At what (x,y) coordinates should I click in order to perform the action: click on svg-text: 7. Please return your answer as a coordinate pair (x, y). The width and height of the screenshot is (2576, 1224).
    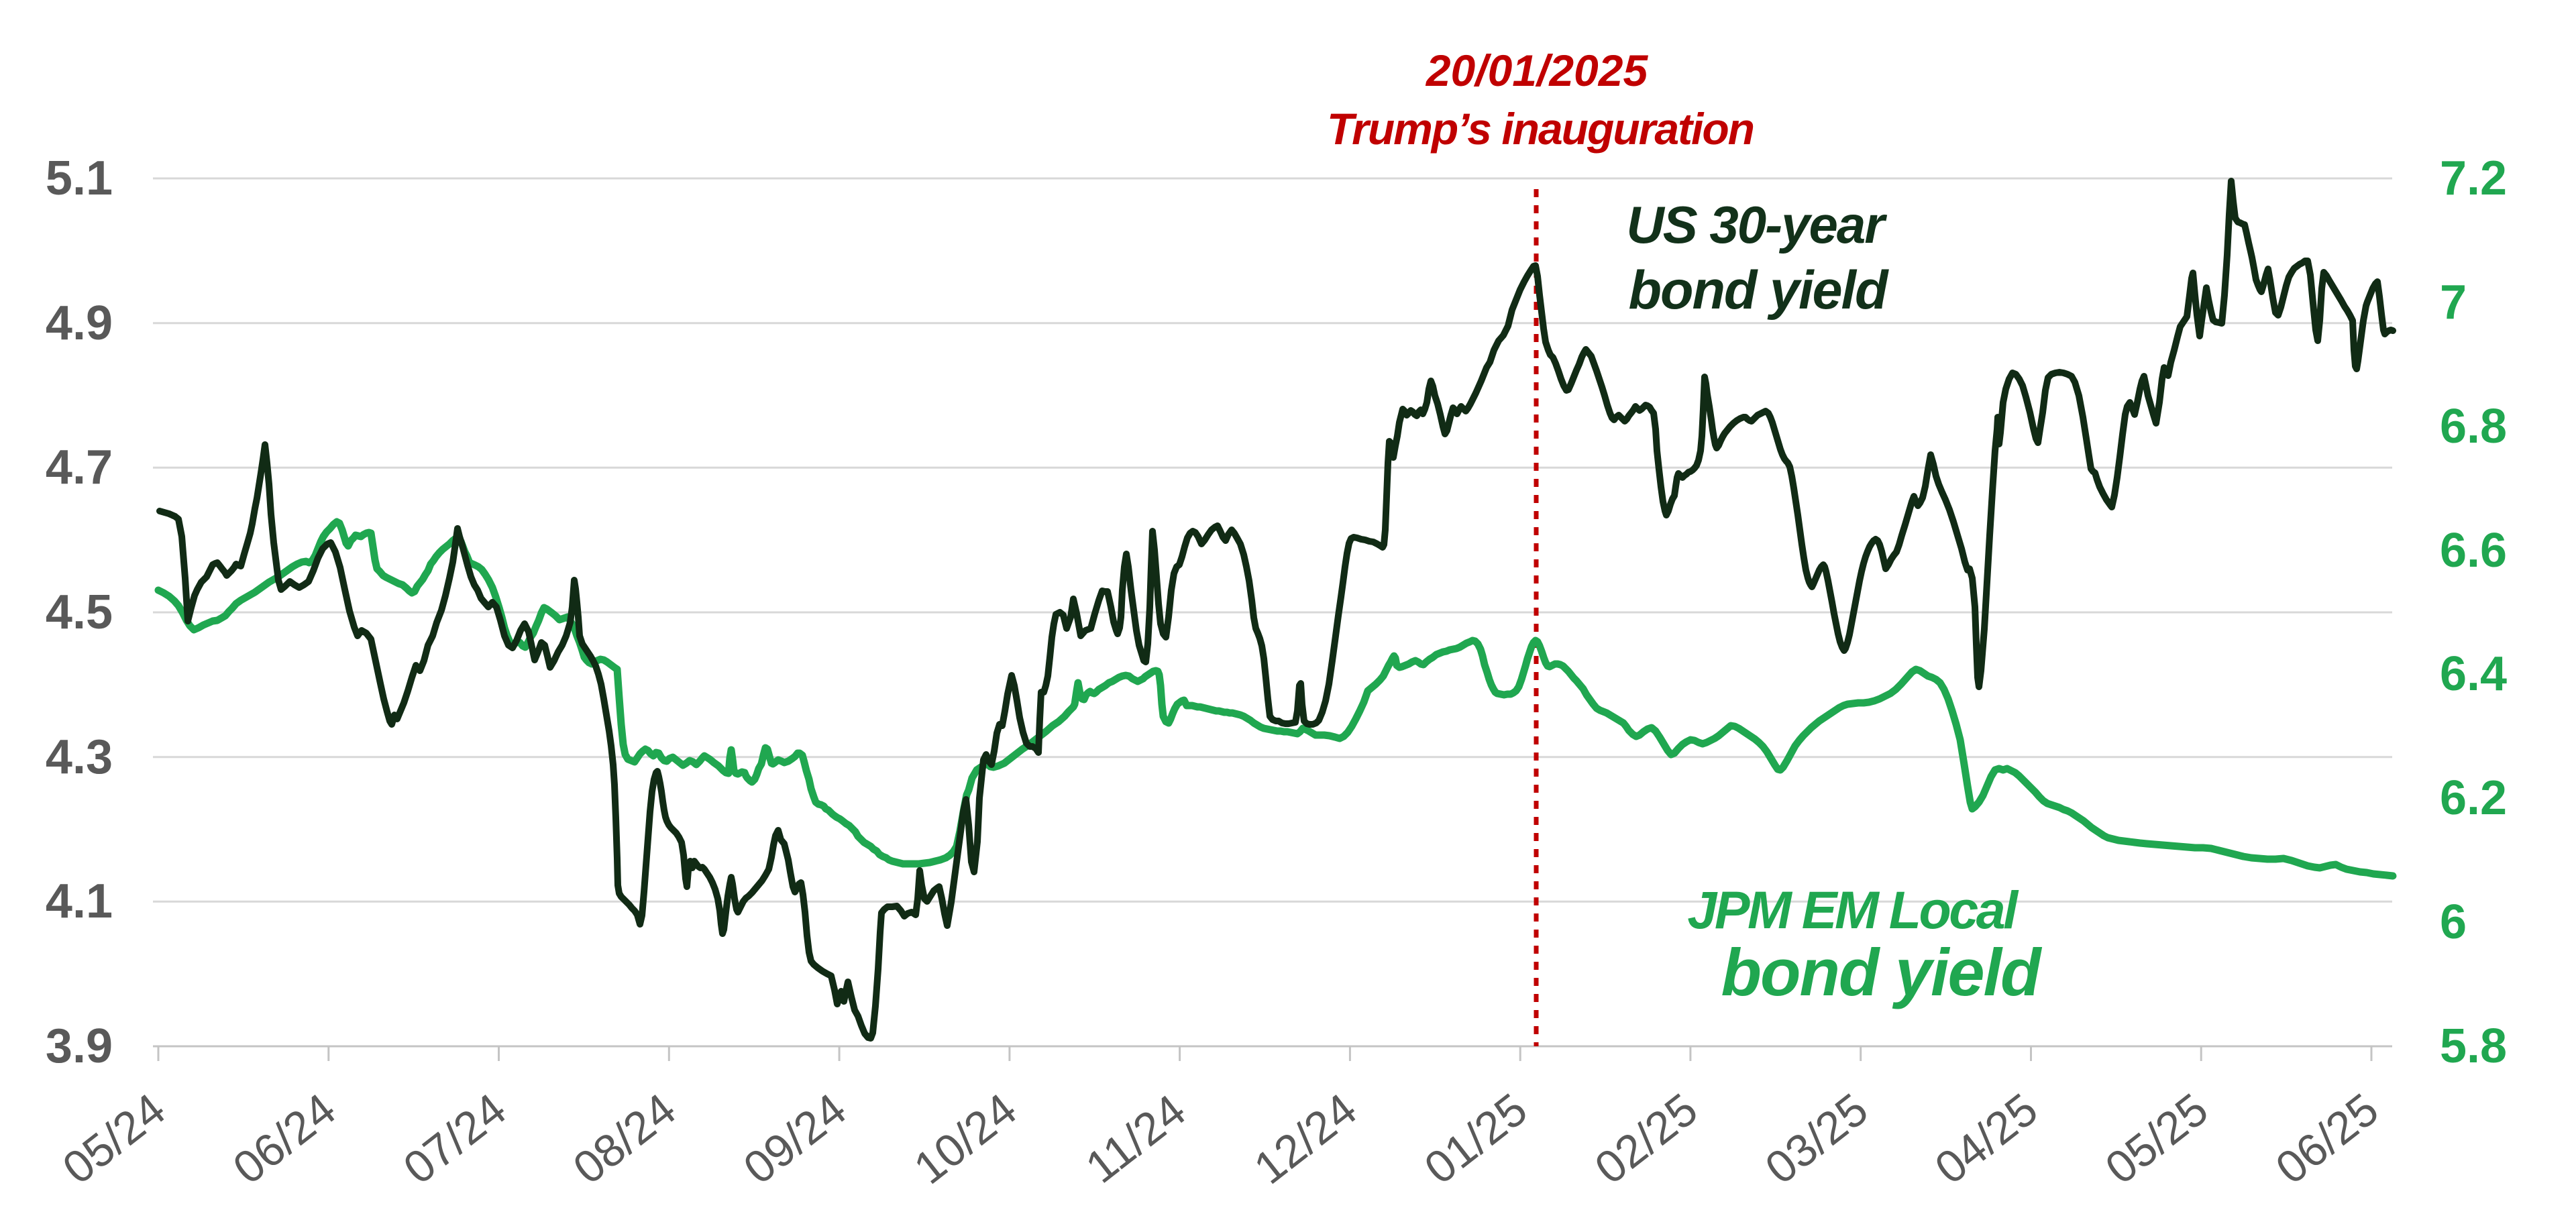
    Looking at the image, I should click on (2453, 302).